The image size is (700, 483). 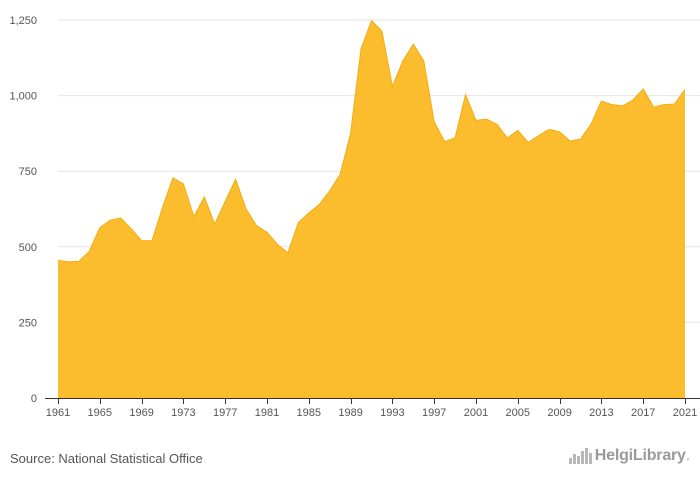 I want to click on x-tick-label: 1965, so click(x=100, y=413).